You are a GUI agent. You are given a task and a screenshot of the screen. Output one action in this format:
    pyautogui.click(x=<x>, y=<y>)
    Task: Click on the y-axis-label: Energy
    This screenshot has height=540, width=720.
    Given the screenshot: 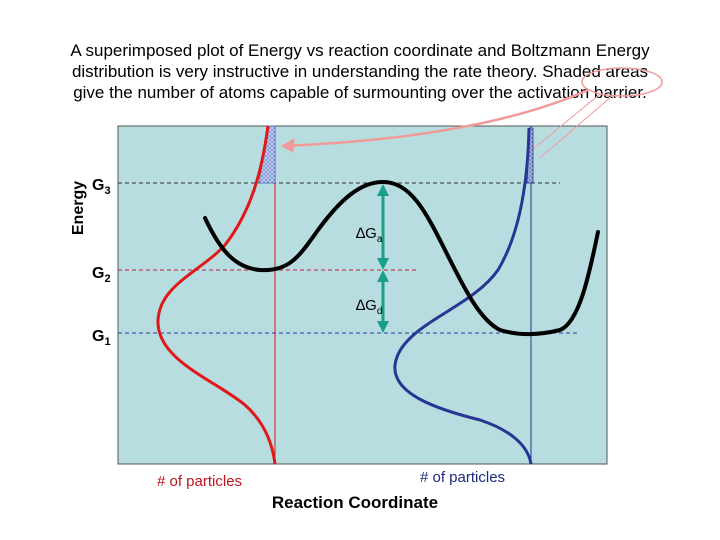 What is the action you would take?
    pyautogui.click(x=78, y=208)
    